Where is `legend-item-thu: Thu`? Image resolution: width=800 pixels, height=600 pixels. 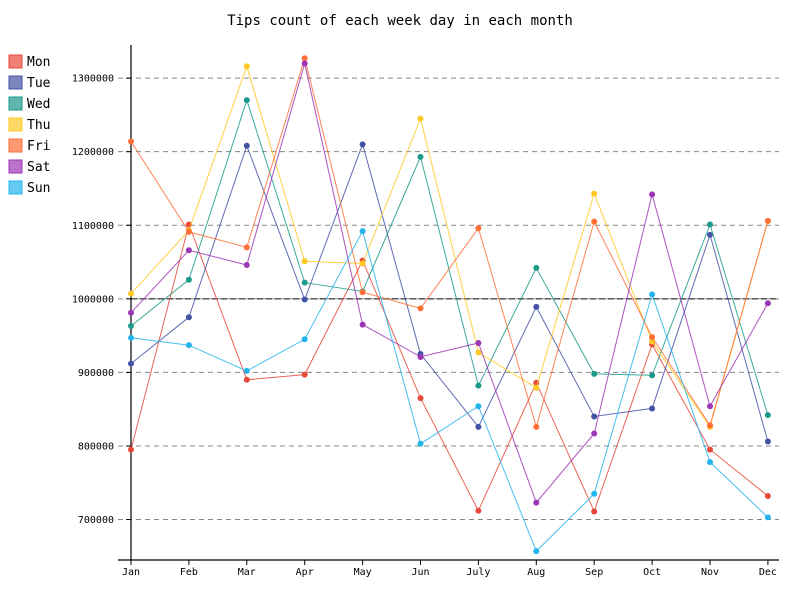
legend-item-thu: Thu is located at coordinates (29, 125).